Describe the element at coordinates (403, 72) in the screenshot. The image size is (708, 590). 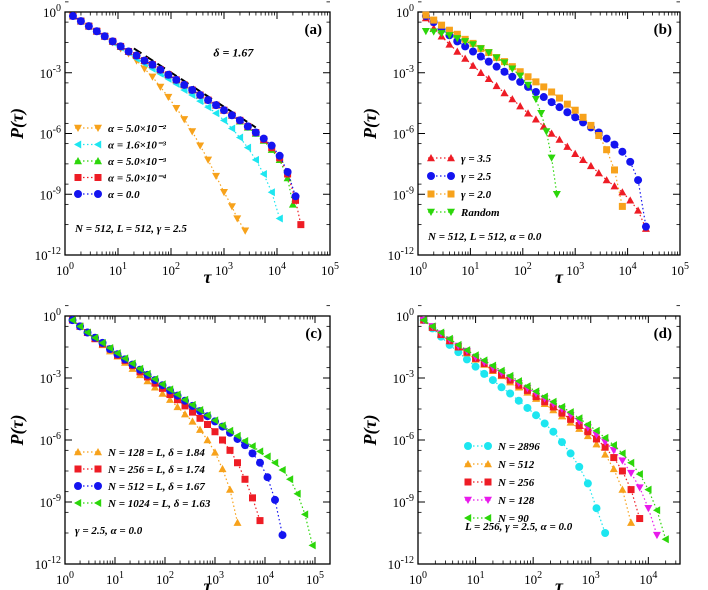
I see `y-tick-label: 10⁻³` at that location.